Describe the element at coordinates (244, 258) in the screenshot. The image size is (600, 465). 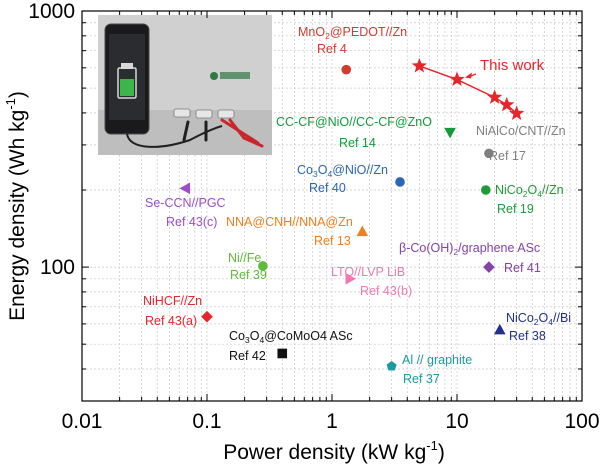
I see `ni-fe-label: Ni//Fe` at that location.